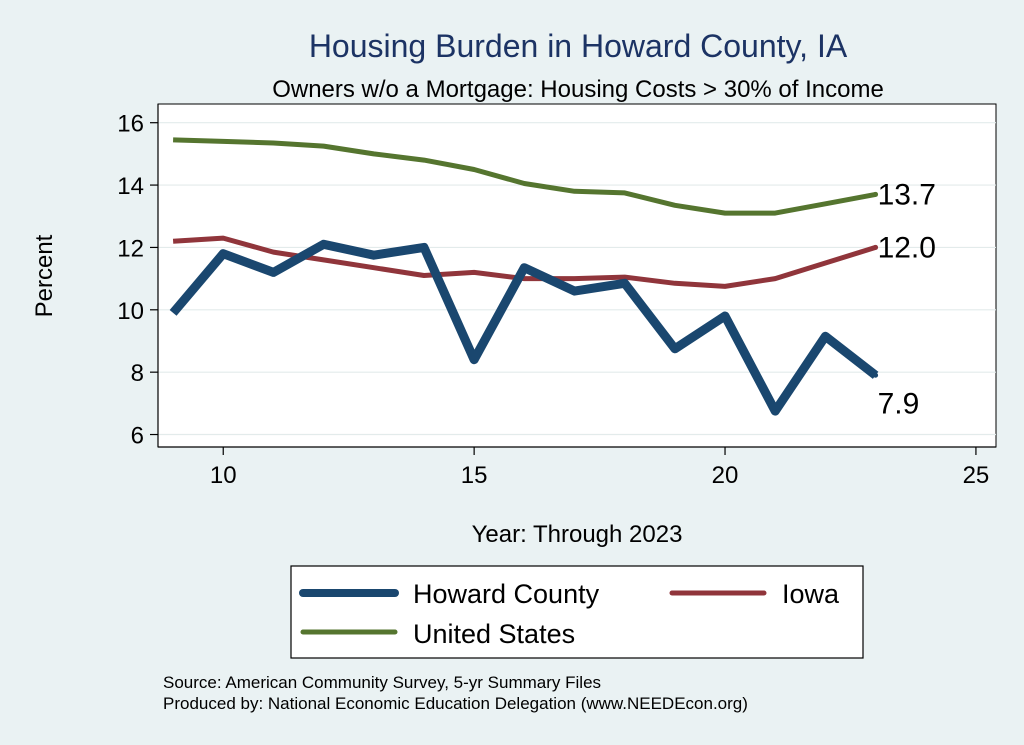 This screenshot has width=1024, height=745. I want to click on end-label-iowa: 12.0, so click(907, 247).